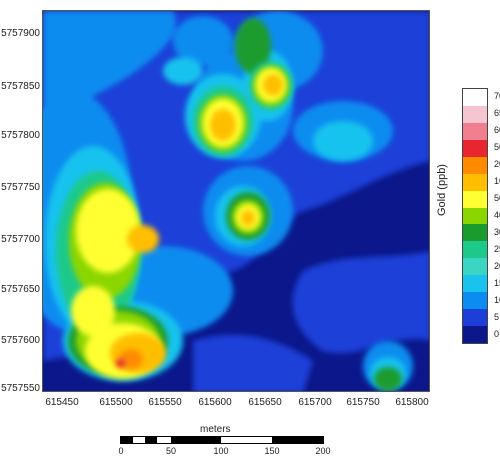  What do you see at coordinates (323, 451) in the screenshot?
I see `scale-label: 200` at bounding box center [323, 451].